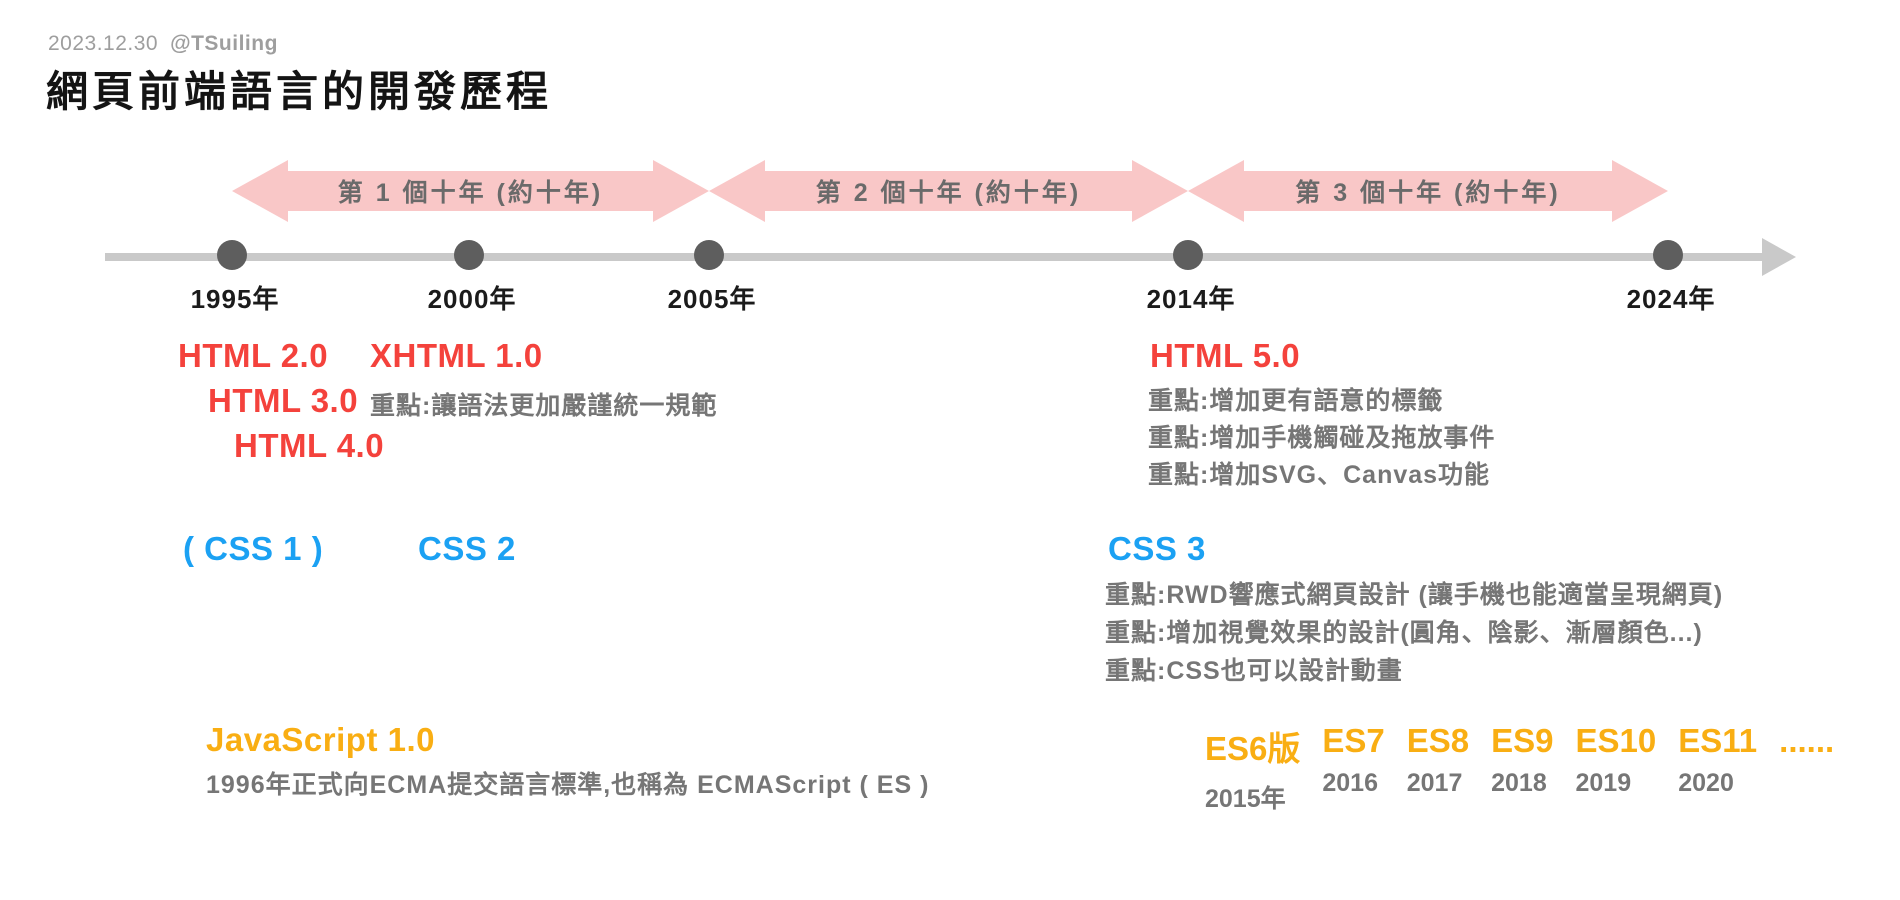 This screenshot has height=900, width=1900. I want to click on html5-note-3: 重點:增加SVG、Canvas功能, so click(1319, 475).